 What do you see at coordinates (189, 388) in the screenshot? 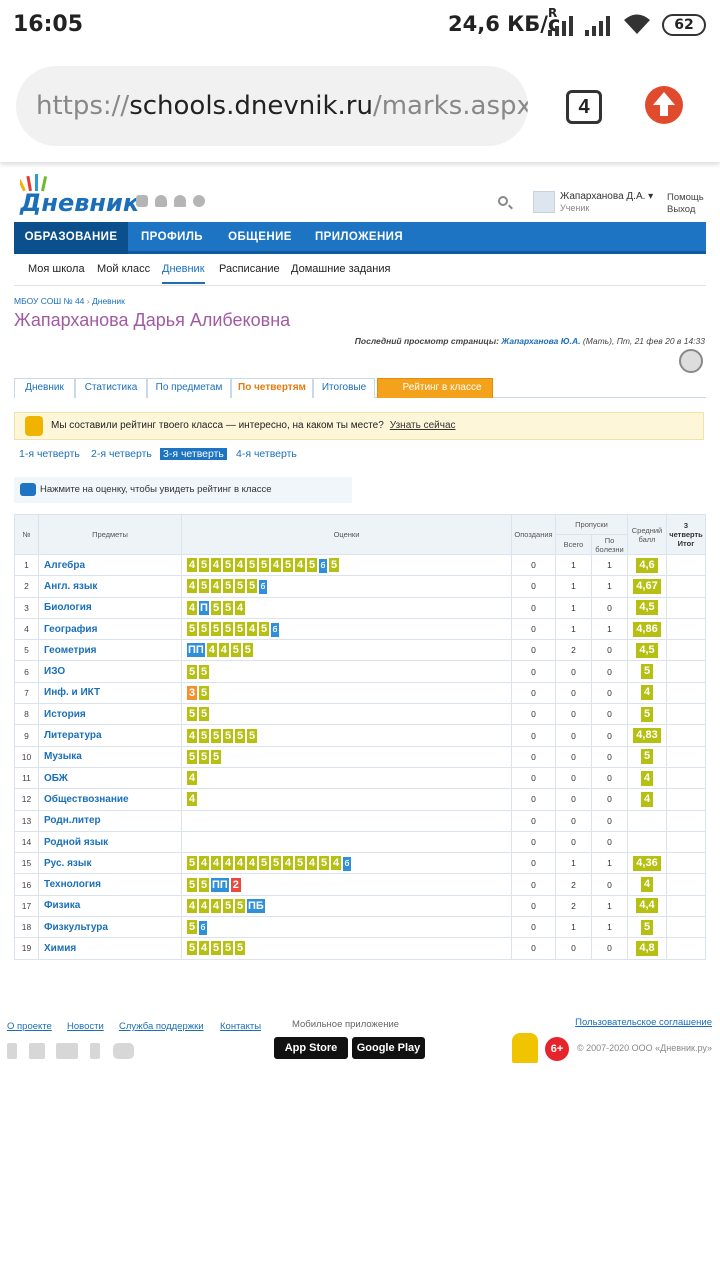
I see `tab-by-subject: По предметам` at bounding box center [189, 388].